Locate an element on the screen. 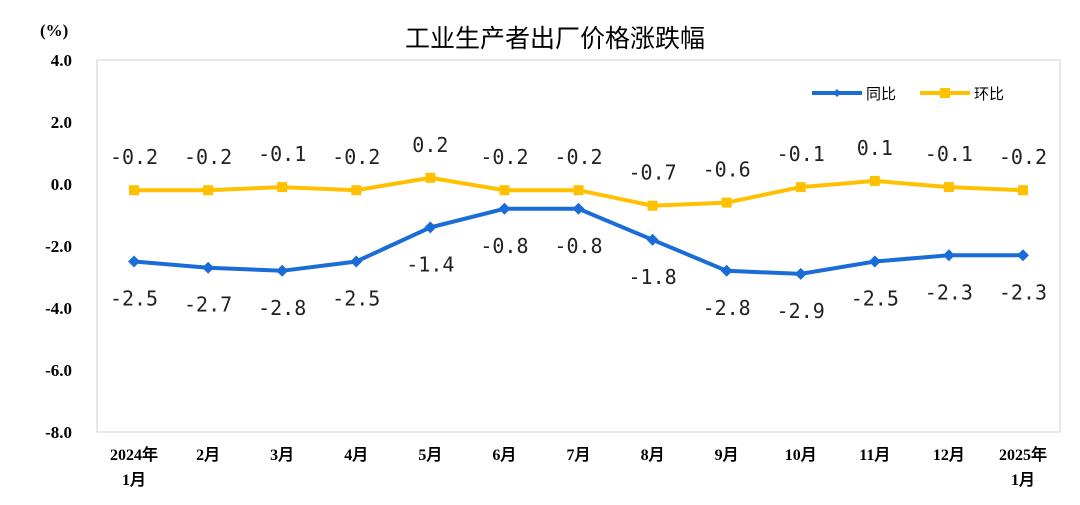 The height and width of the screenshot is (505, 1080). chart-title: 工业生产者出厂价格涨跌幅 is located at coordinates (555, 38).